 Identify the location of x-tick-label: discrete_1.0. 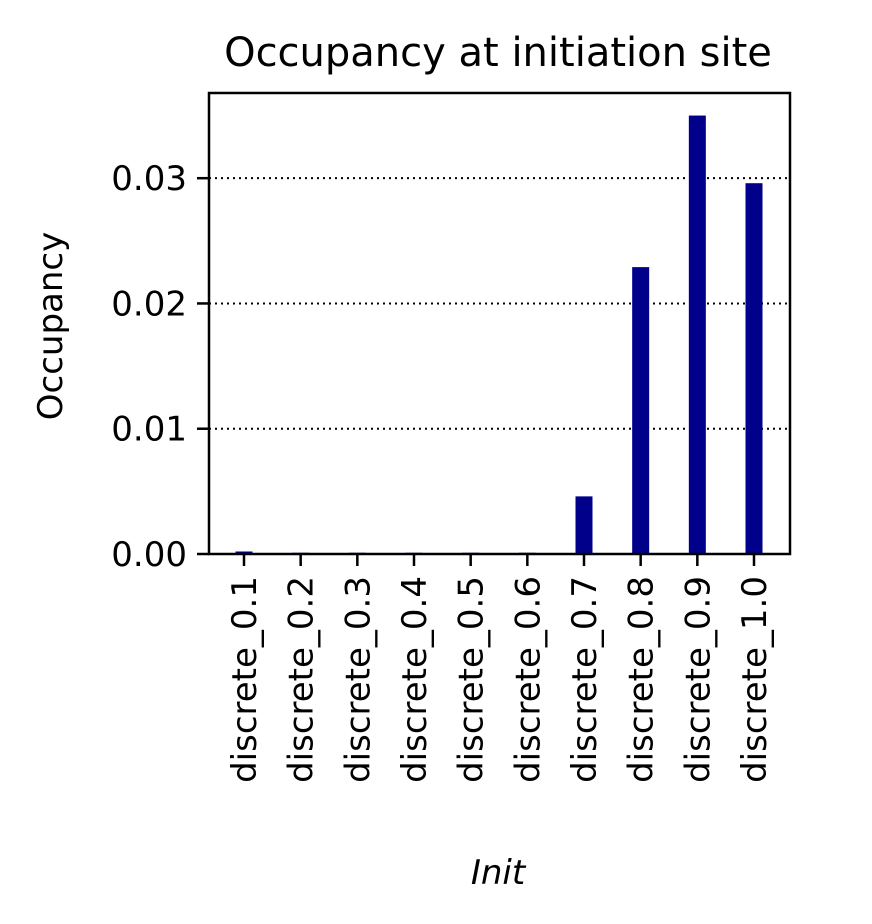
(755, 679).